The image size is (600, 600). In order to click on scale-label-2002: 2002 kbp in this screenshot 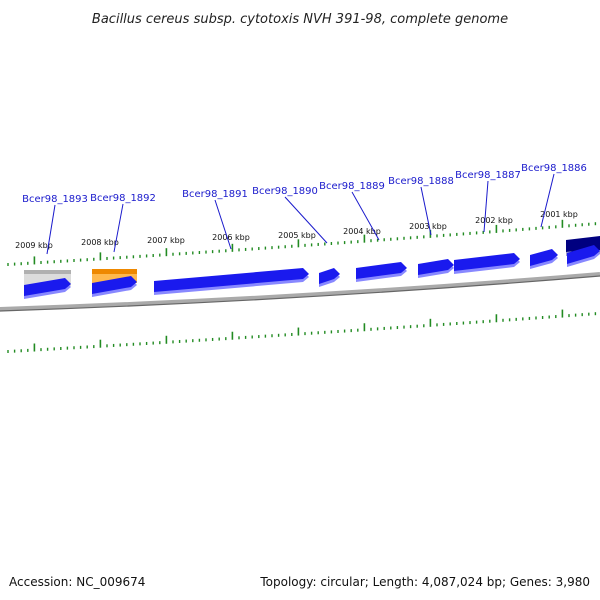, I will do `click(494, 220)`.